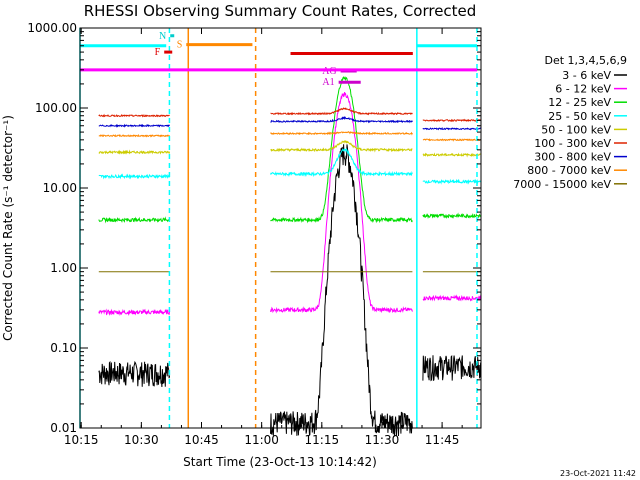  Describe the element at coordinates (328, 82) in the screenshot. I see `flag-label-6: A1` at that location.